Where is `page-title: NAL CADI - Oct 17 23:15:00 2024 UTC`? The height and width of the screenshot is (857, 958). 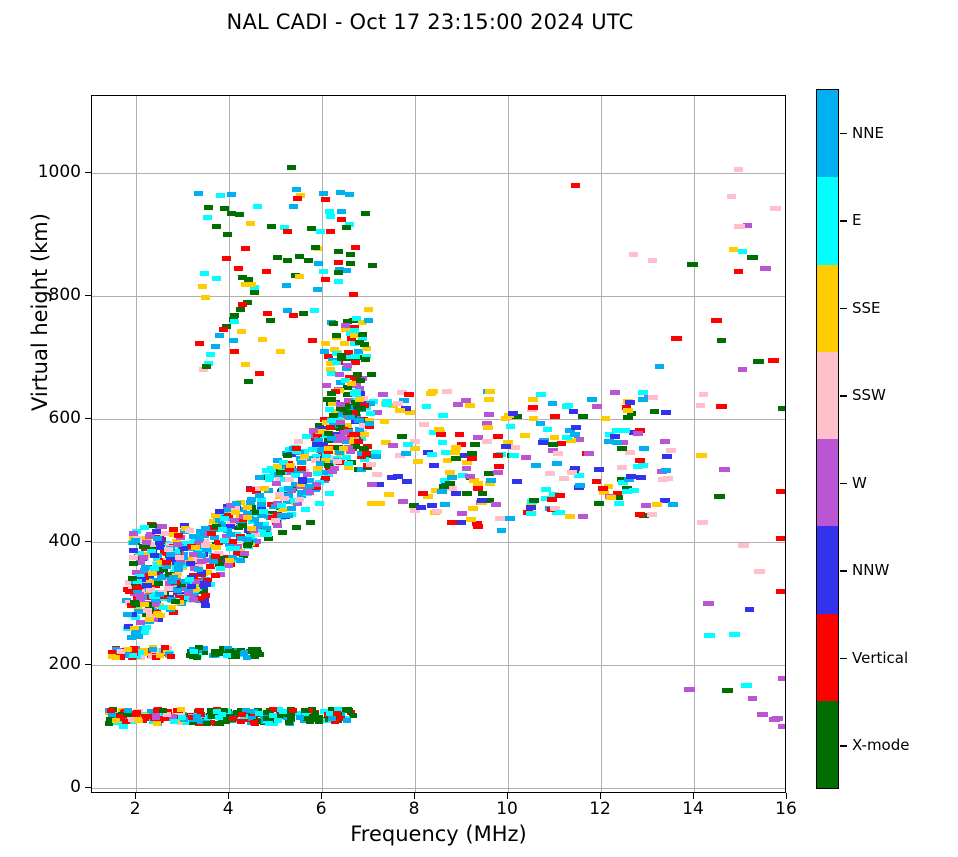 page-title: NAL CADI - Oct 17 23:15:00 2024 UTC is located at coordinates (430, 22).